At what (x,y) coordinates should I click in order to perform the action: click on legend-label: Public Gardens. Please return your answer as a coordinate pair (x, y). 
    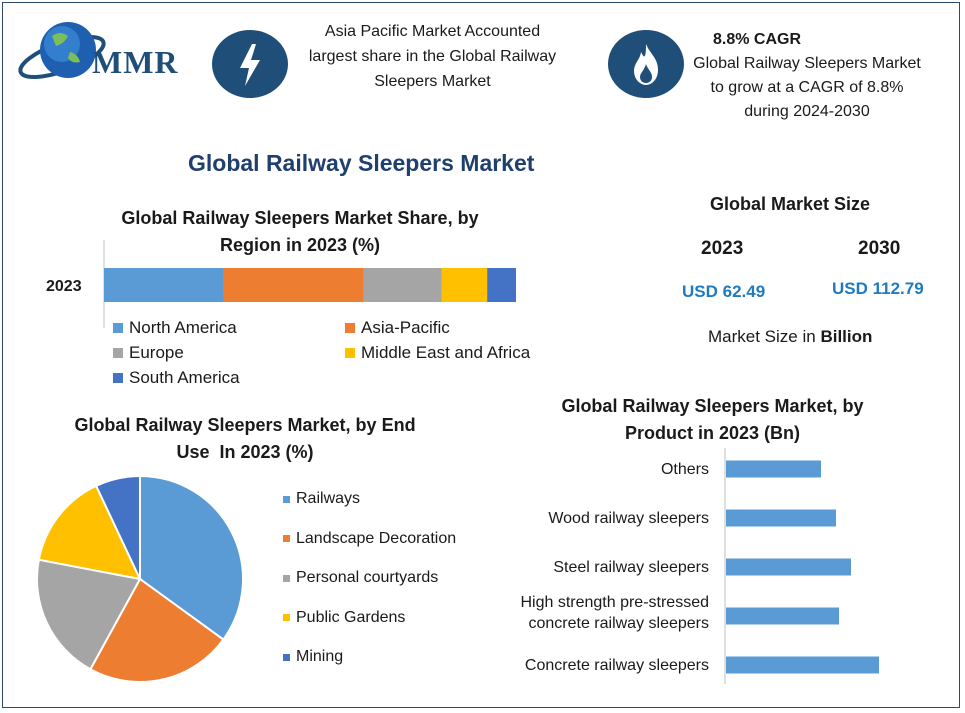
    Looking at the image, I should click on (351, 617).